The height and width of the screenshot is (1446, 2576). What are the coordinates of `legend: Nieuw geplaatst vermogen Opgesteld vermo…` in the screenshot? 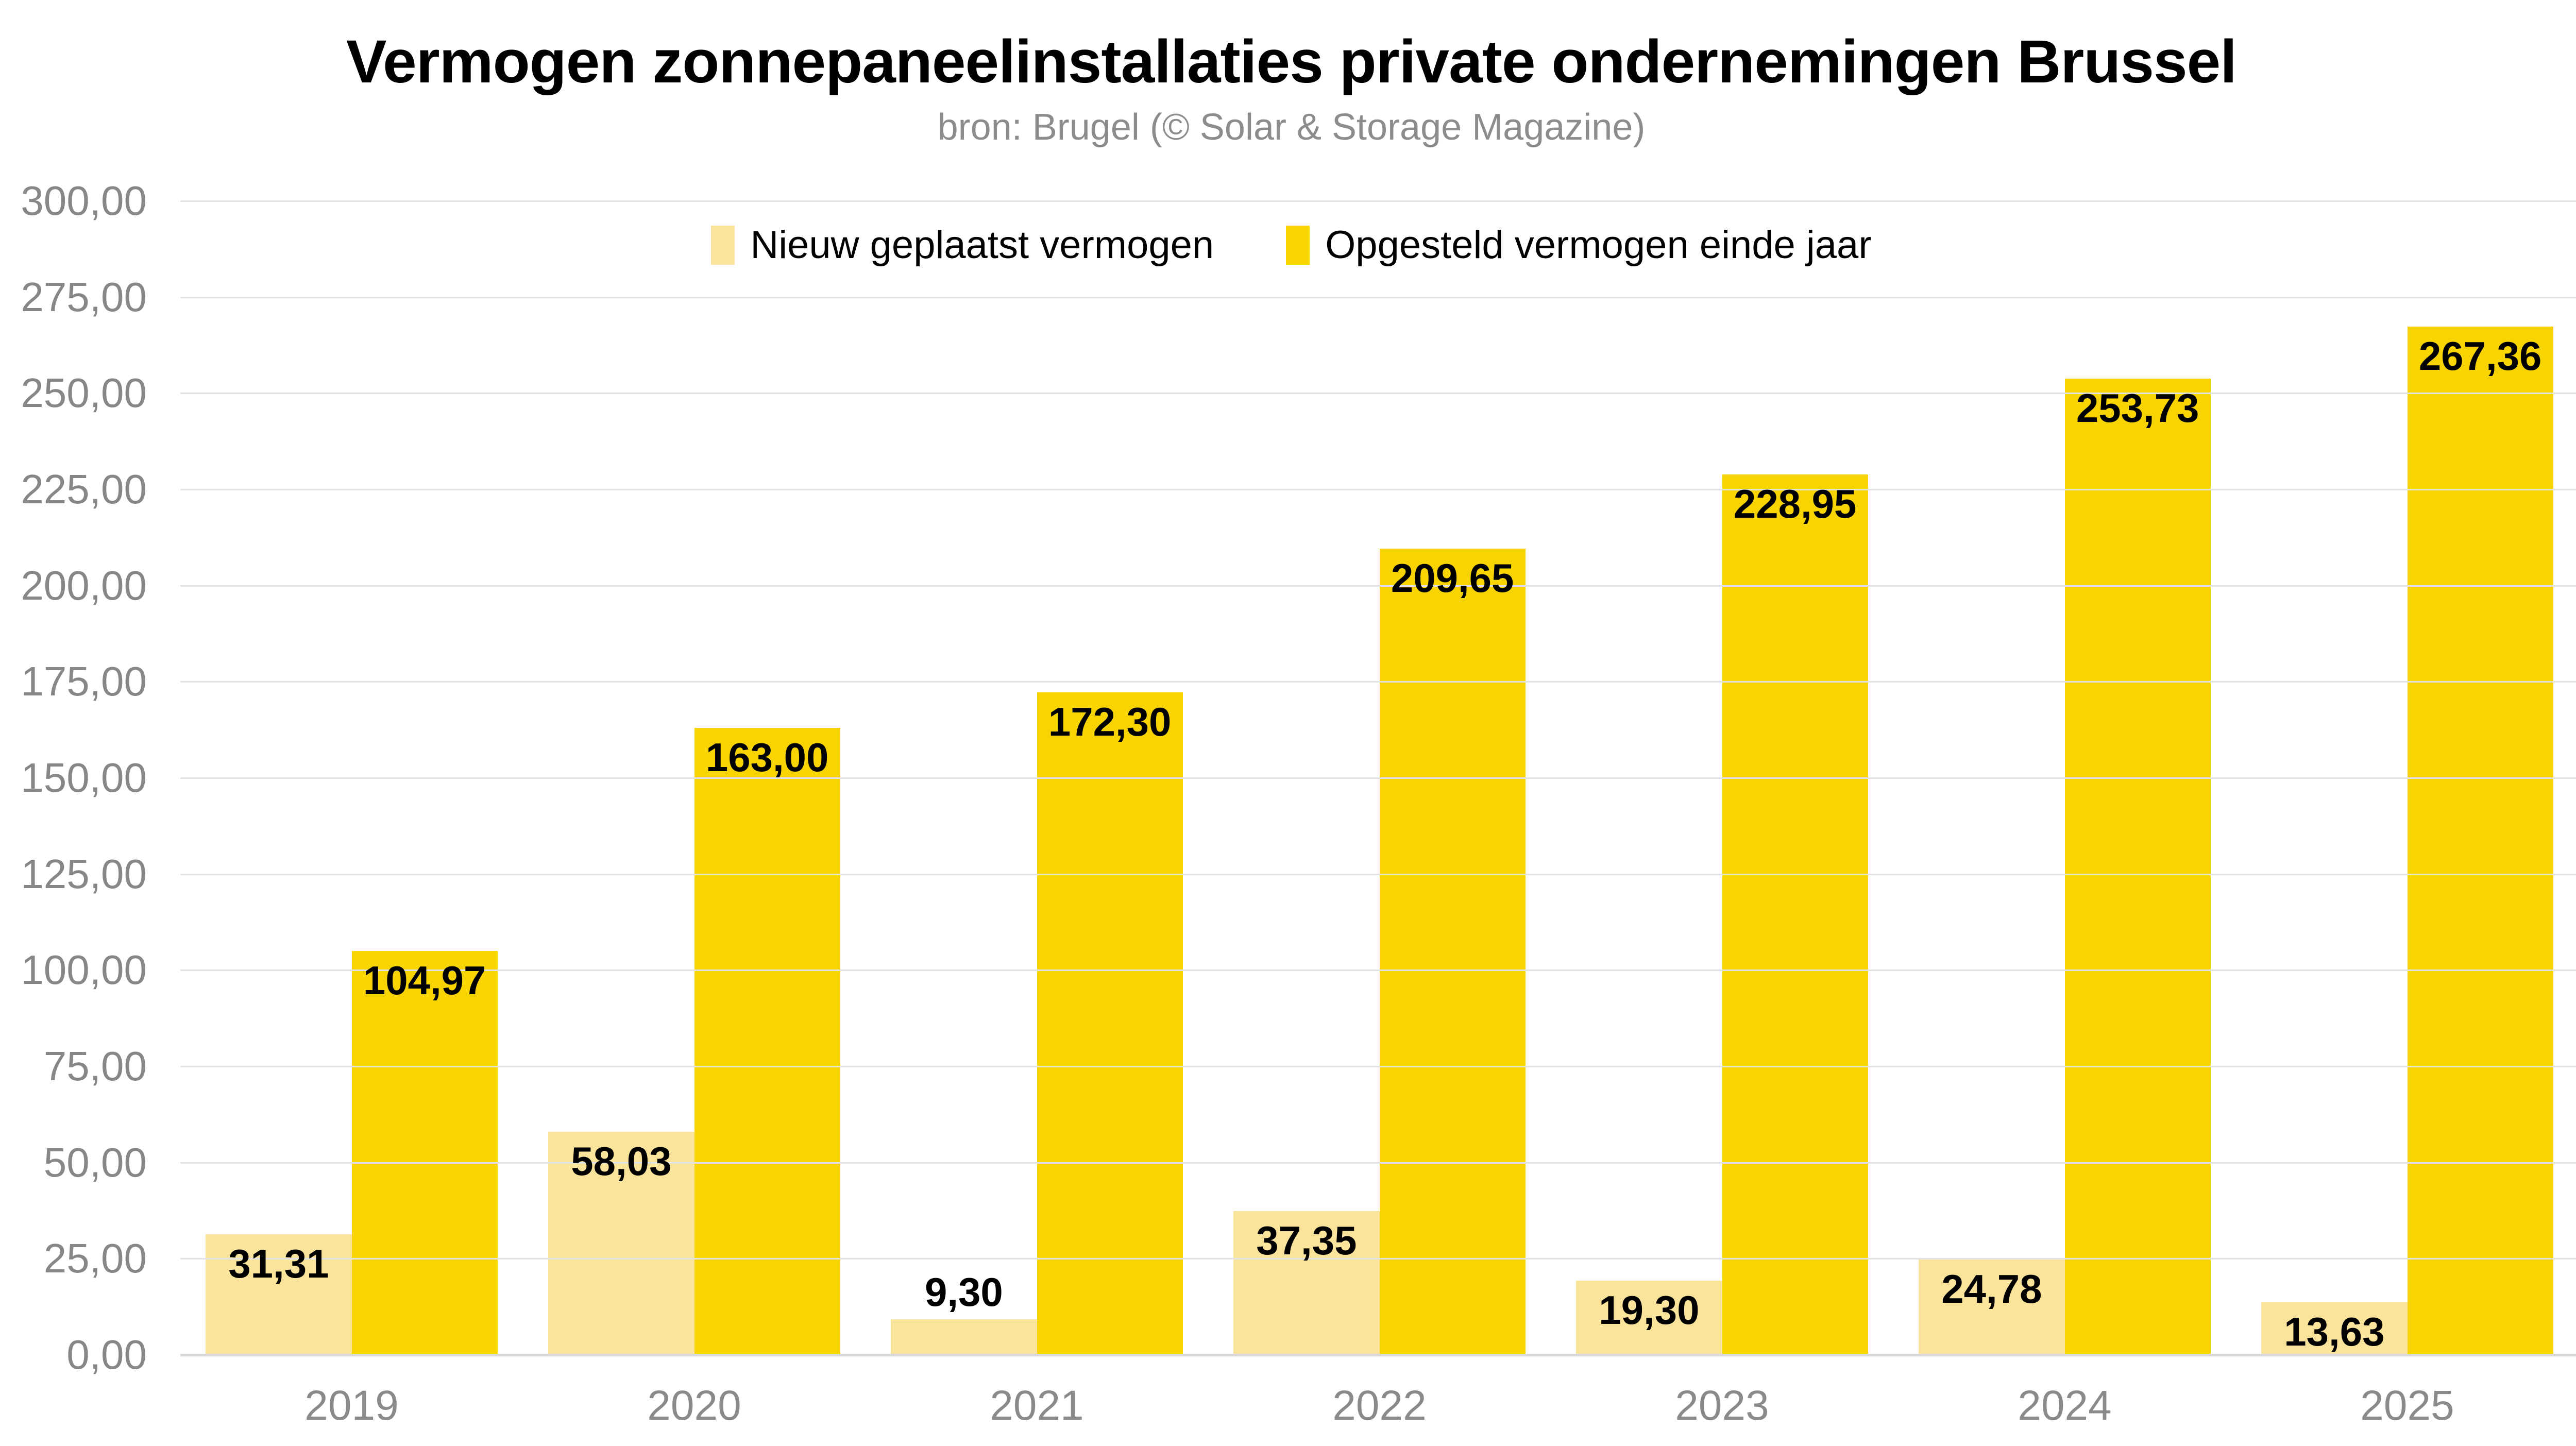 It's located at (1288, 245).